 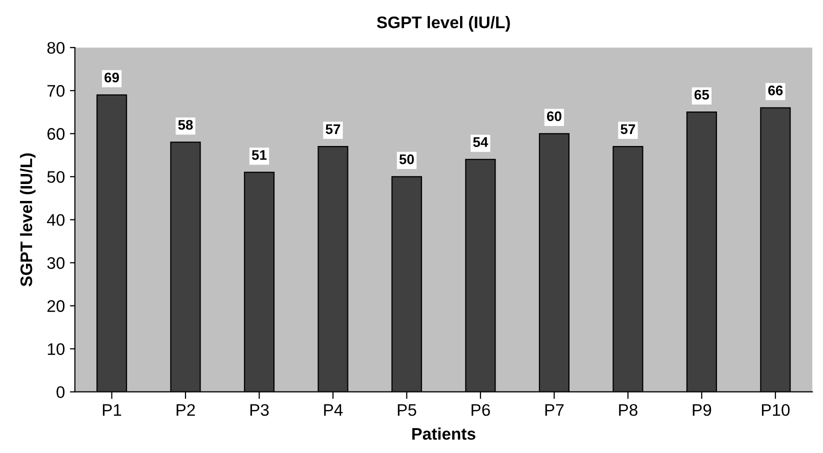 What do you see at coordinates (60, 392) in the screenshot?
I see `y-tick-label: 0` at bounding box center [60, 392].